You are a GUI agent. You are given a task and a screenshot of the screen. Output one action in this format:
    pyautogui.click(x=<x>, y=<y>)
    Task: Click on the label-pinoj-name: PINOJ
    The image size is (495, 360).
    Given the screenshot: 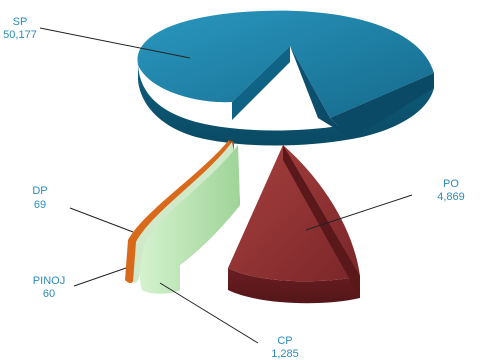 What is the action you would take?
    pyautogui.click(x=49, y=281)
    